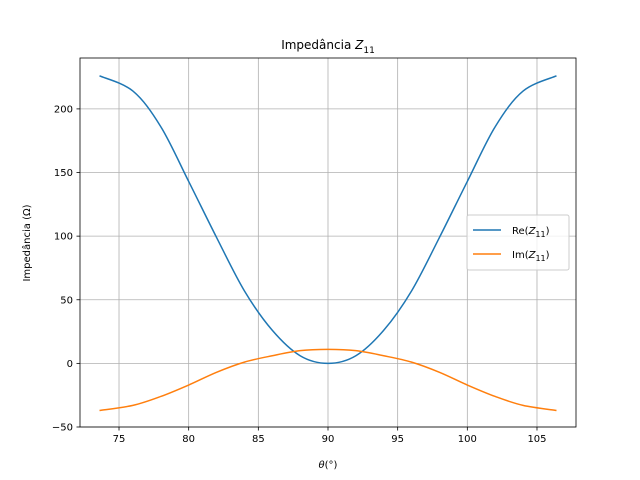 The image size is (640, 480). Describe the element at coordinates (328, 439) in the screenshot. I see `x-tick-label: 90` at that location.